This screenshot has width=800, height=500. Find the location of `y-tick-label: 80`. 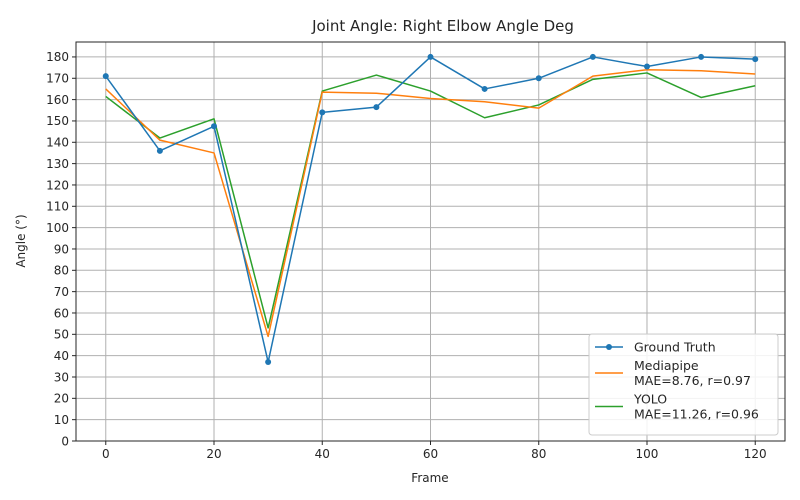

y-tick-label: 80 is located at coordinates (61, 271).